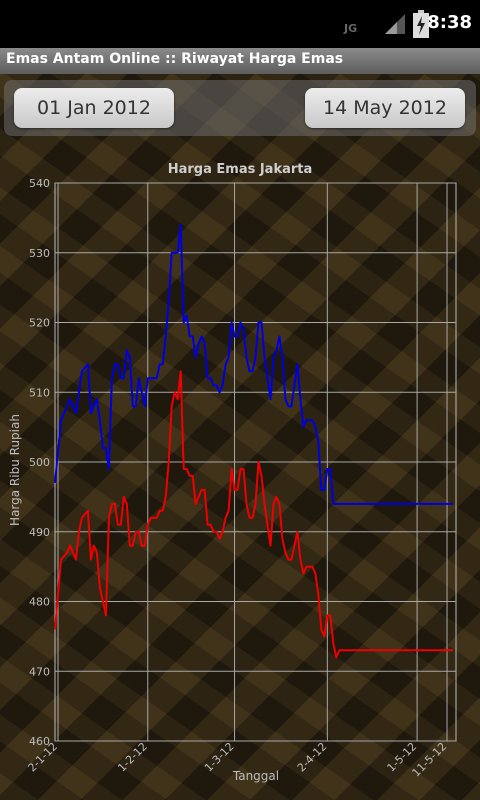  Describe the element at coordinates (175, 59) in the screenshot. I see `app-title: Emas Antam Online :: Riwayat Harga Emas` at that location.